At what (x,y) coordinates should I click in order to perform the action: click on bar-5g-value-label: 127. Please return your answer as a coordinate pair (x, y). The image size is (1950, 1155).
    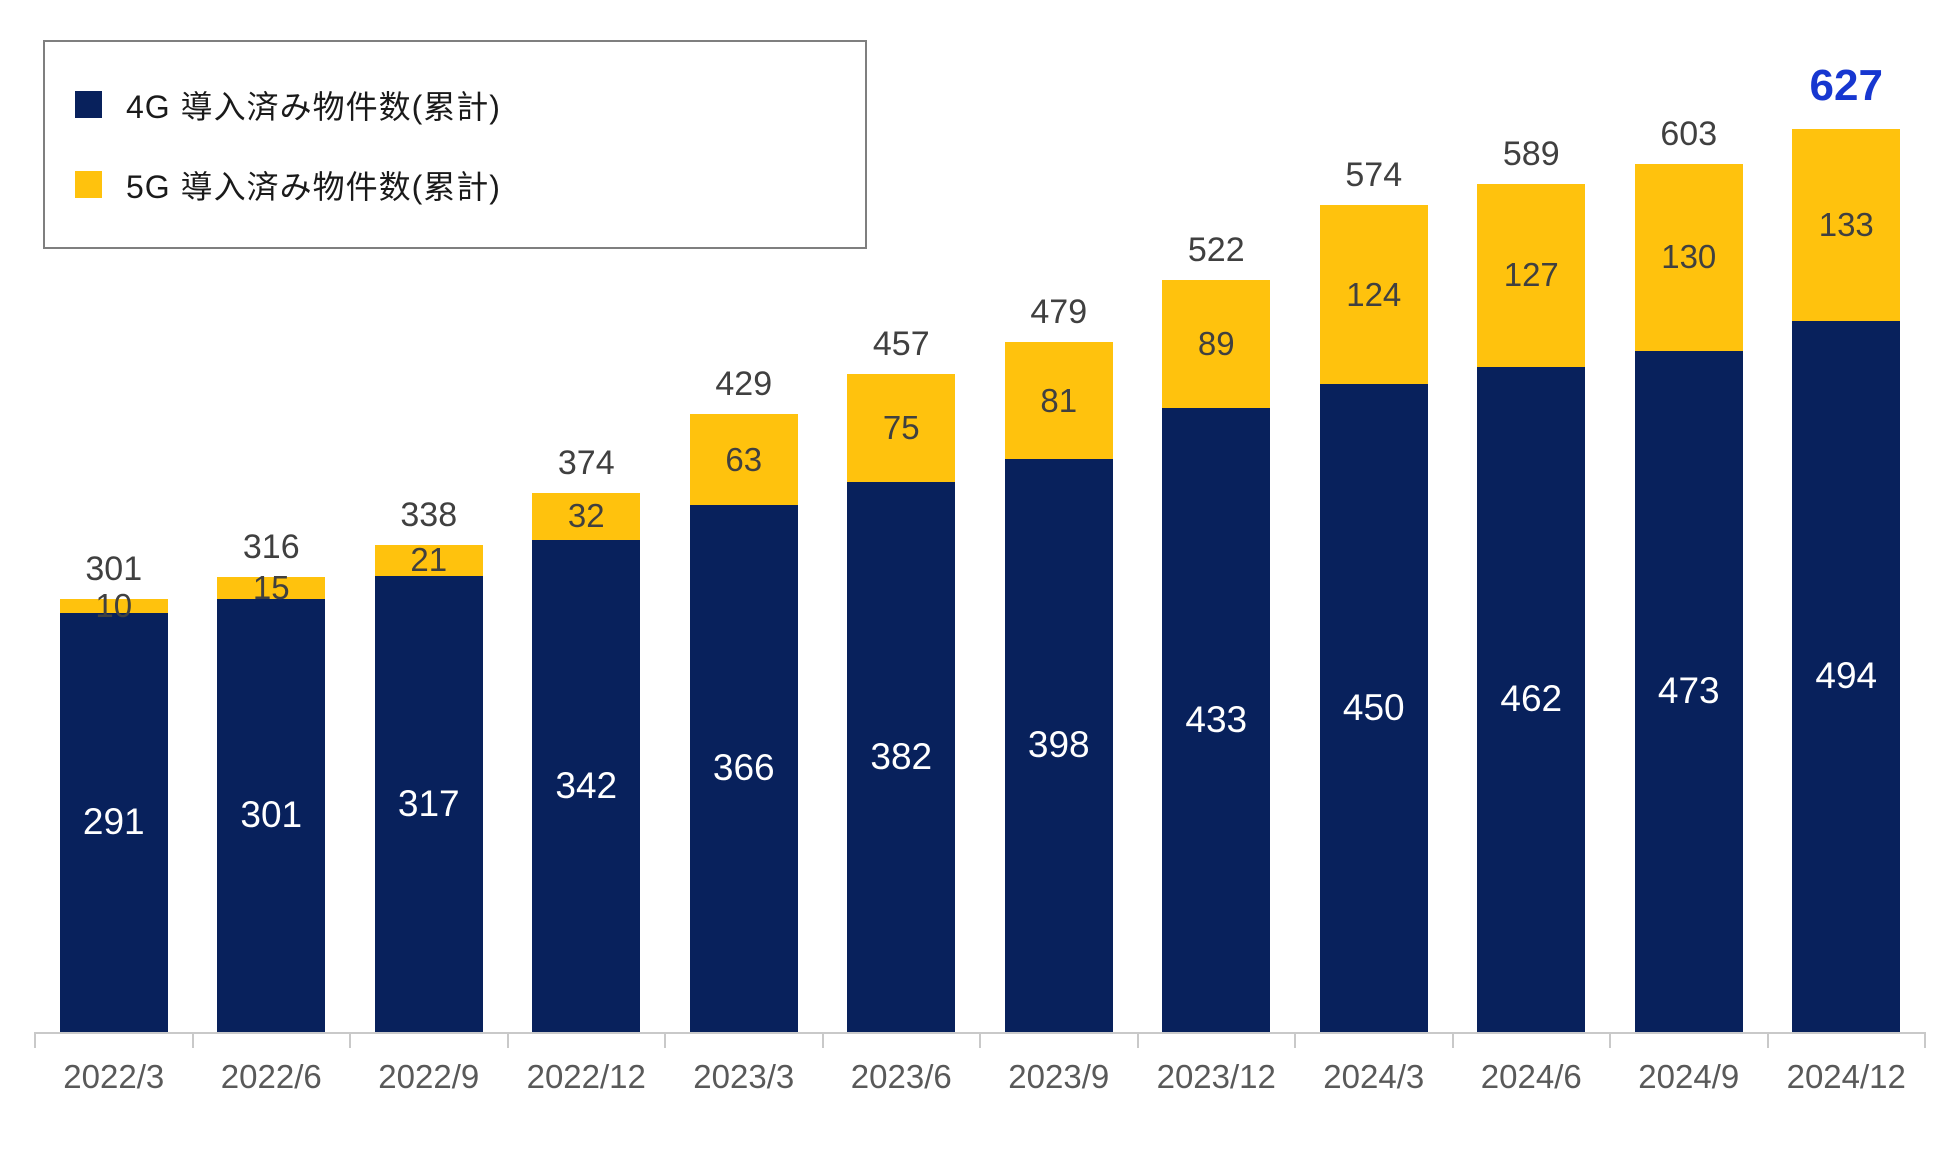
    Looking at the image, I should click on (1531, 275).